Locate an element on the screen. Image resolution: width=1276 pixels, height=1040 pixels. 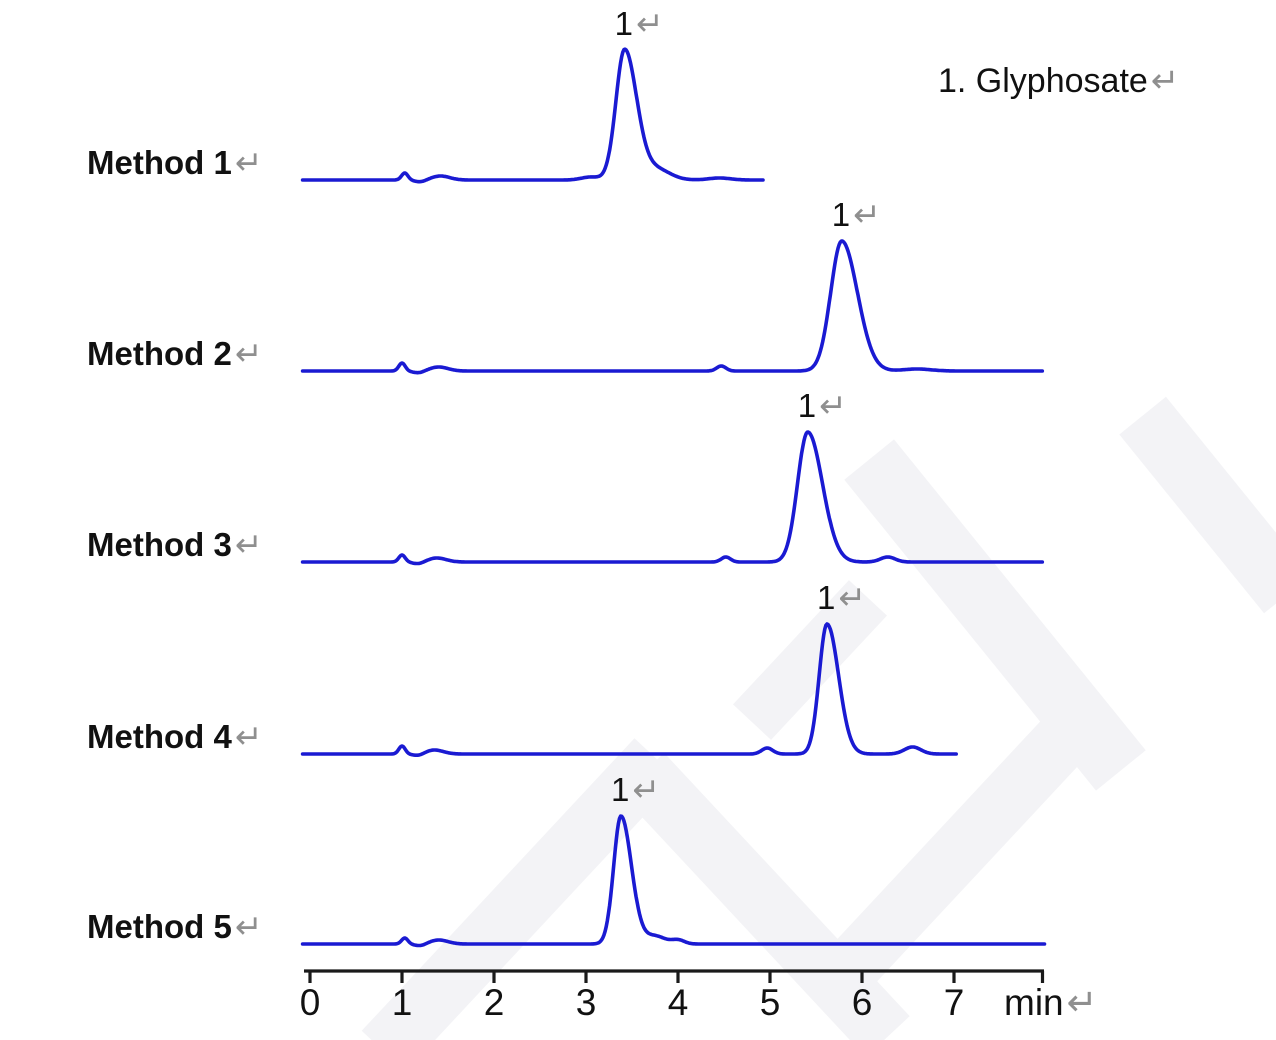
x-tick-label-6: 6 is located at coordinates (862, 1002).